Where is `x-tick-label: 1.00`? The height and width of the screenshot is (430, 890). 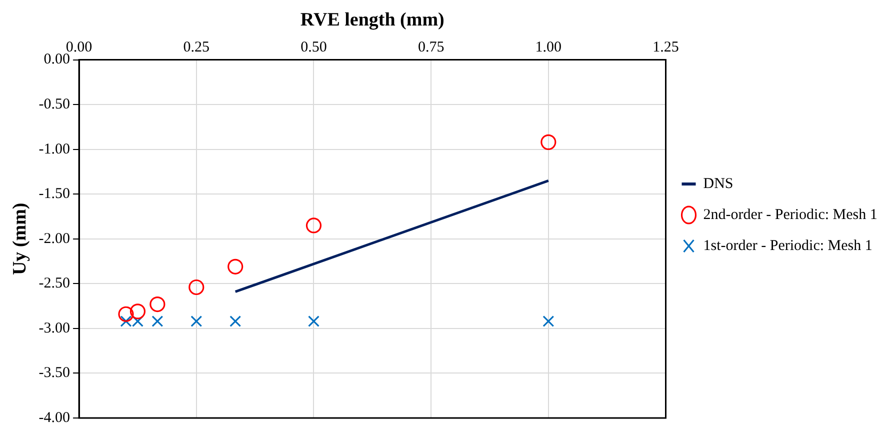
x-tick-label: 1.00 is located at coordinates (548, 48).